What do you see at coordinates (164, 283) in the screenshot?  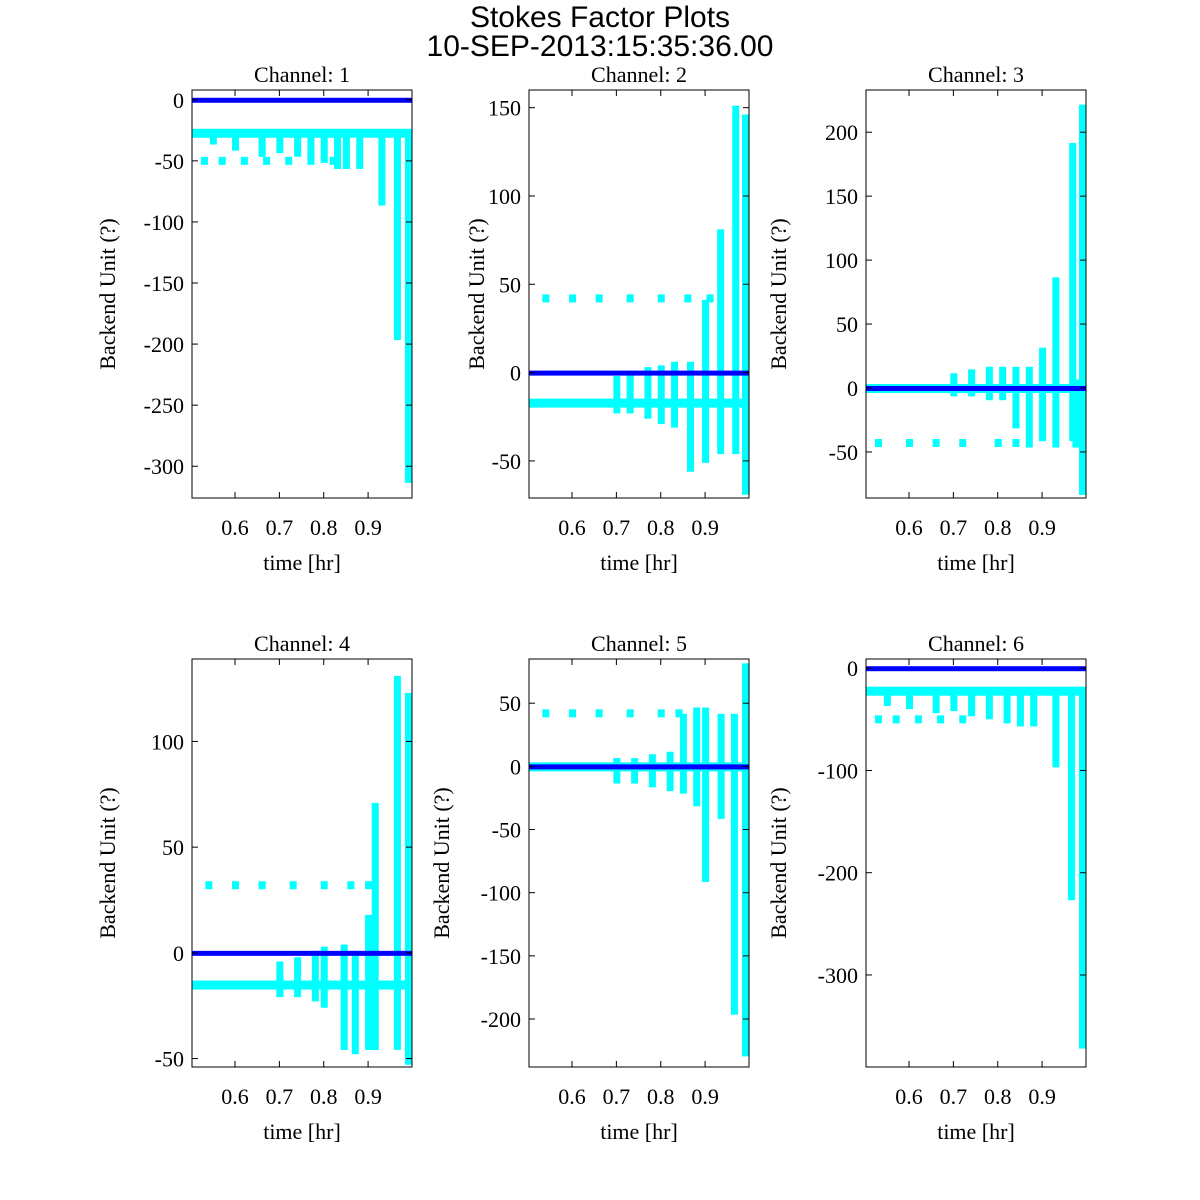 I see `y-tick-label: -150` at bounding box center [164, 283].